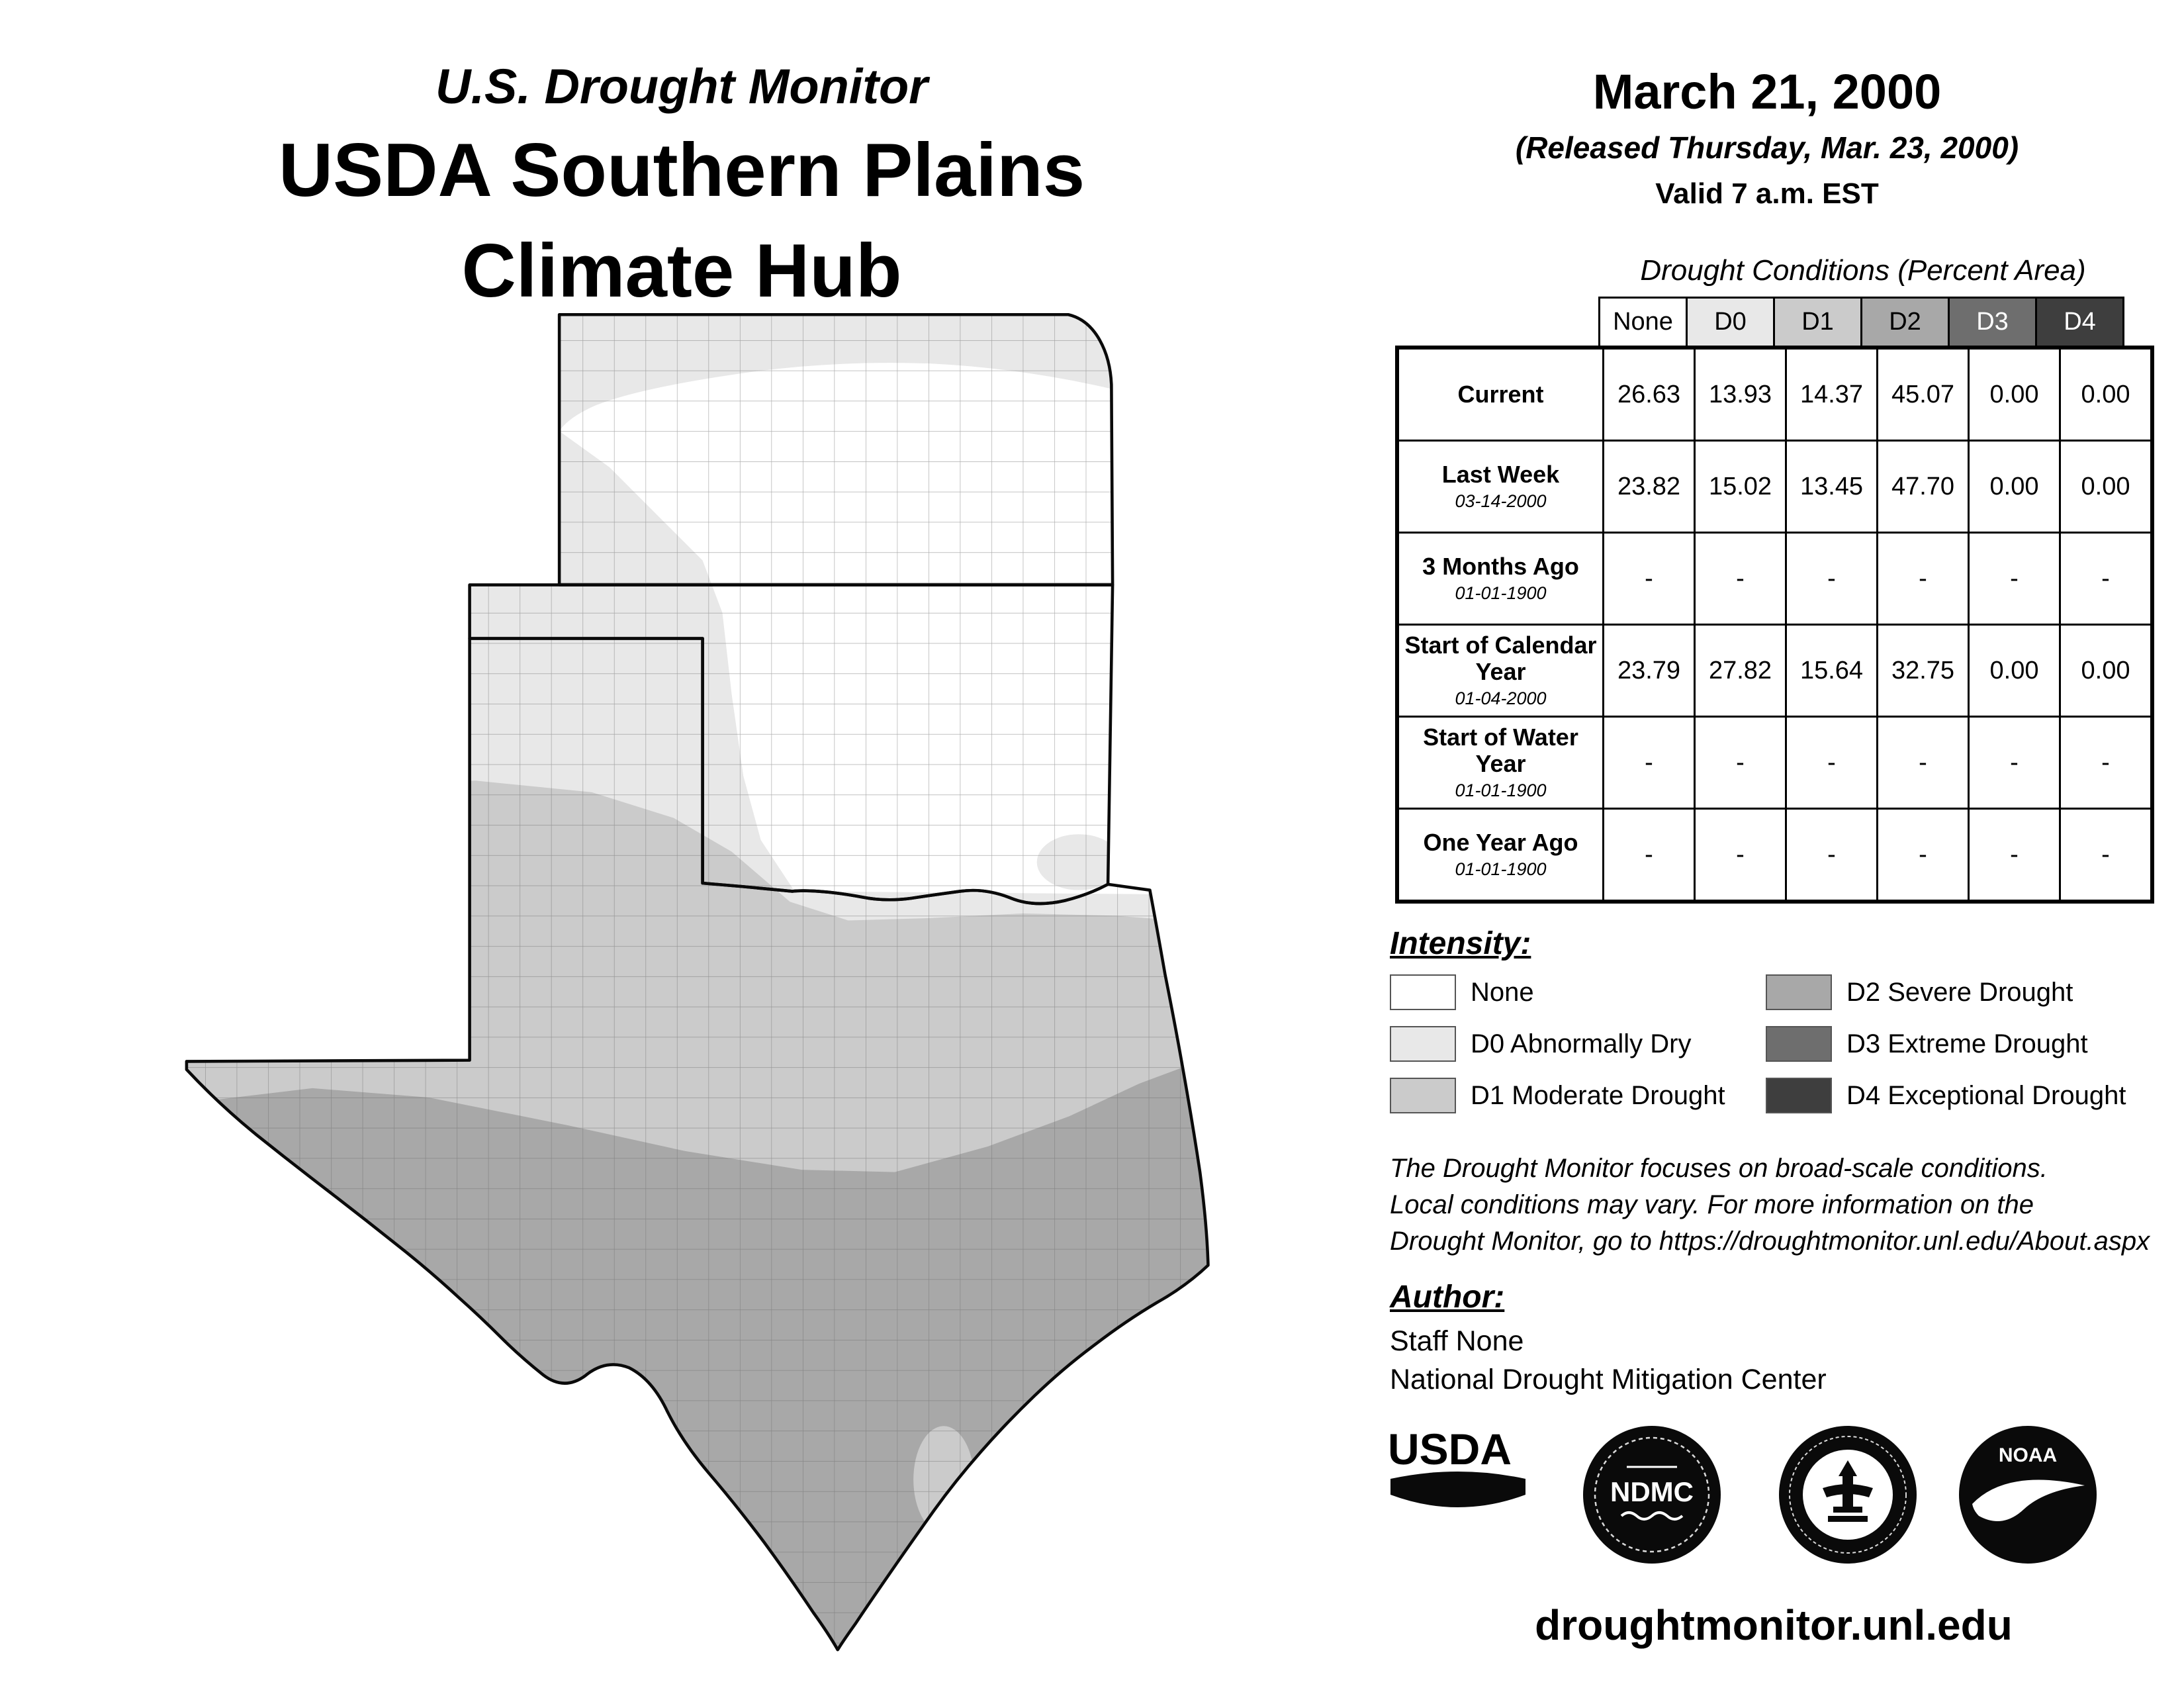 This screenshot has width=2184, height=1688. Describe the element at coordinates (1501, 501) in the screenshot. I see `row-sublabel: 03-14-2000` at that location.